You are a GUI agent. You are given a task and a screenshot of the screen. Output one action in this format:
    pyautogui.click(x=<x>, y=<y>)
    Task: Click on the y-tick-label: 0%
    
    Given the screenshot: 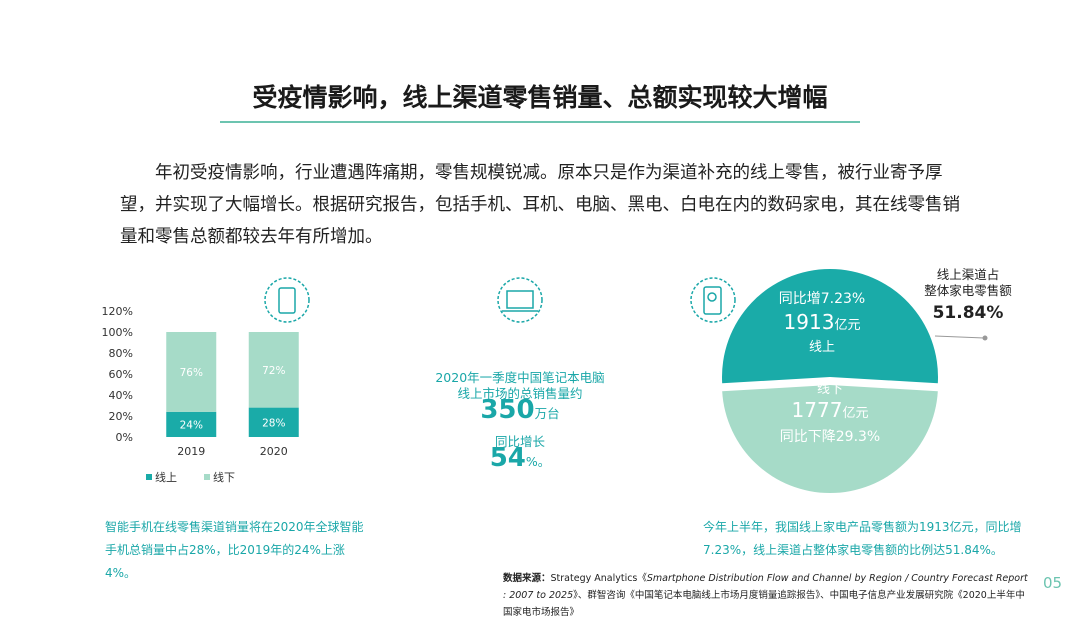 What is the action you would take?
    pyautogui.click(x=124, y=437)
    